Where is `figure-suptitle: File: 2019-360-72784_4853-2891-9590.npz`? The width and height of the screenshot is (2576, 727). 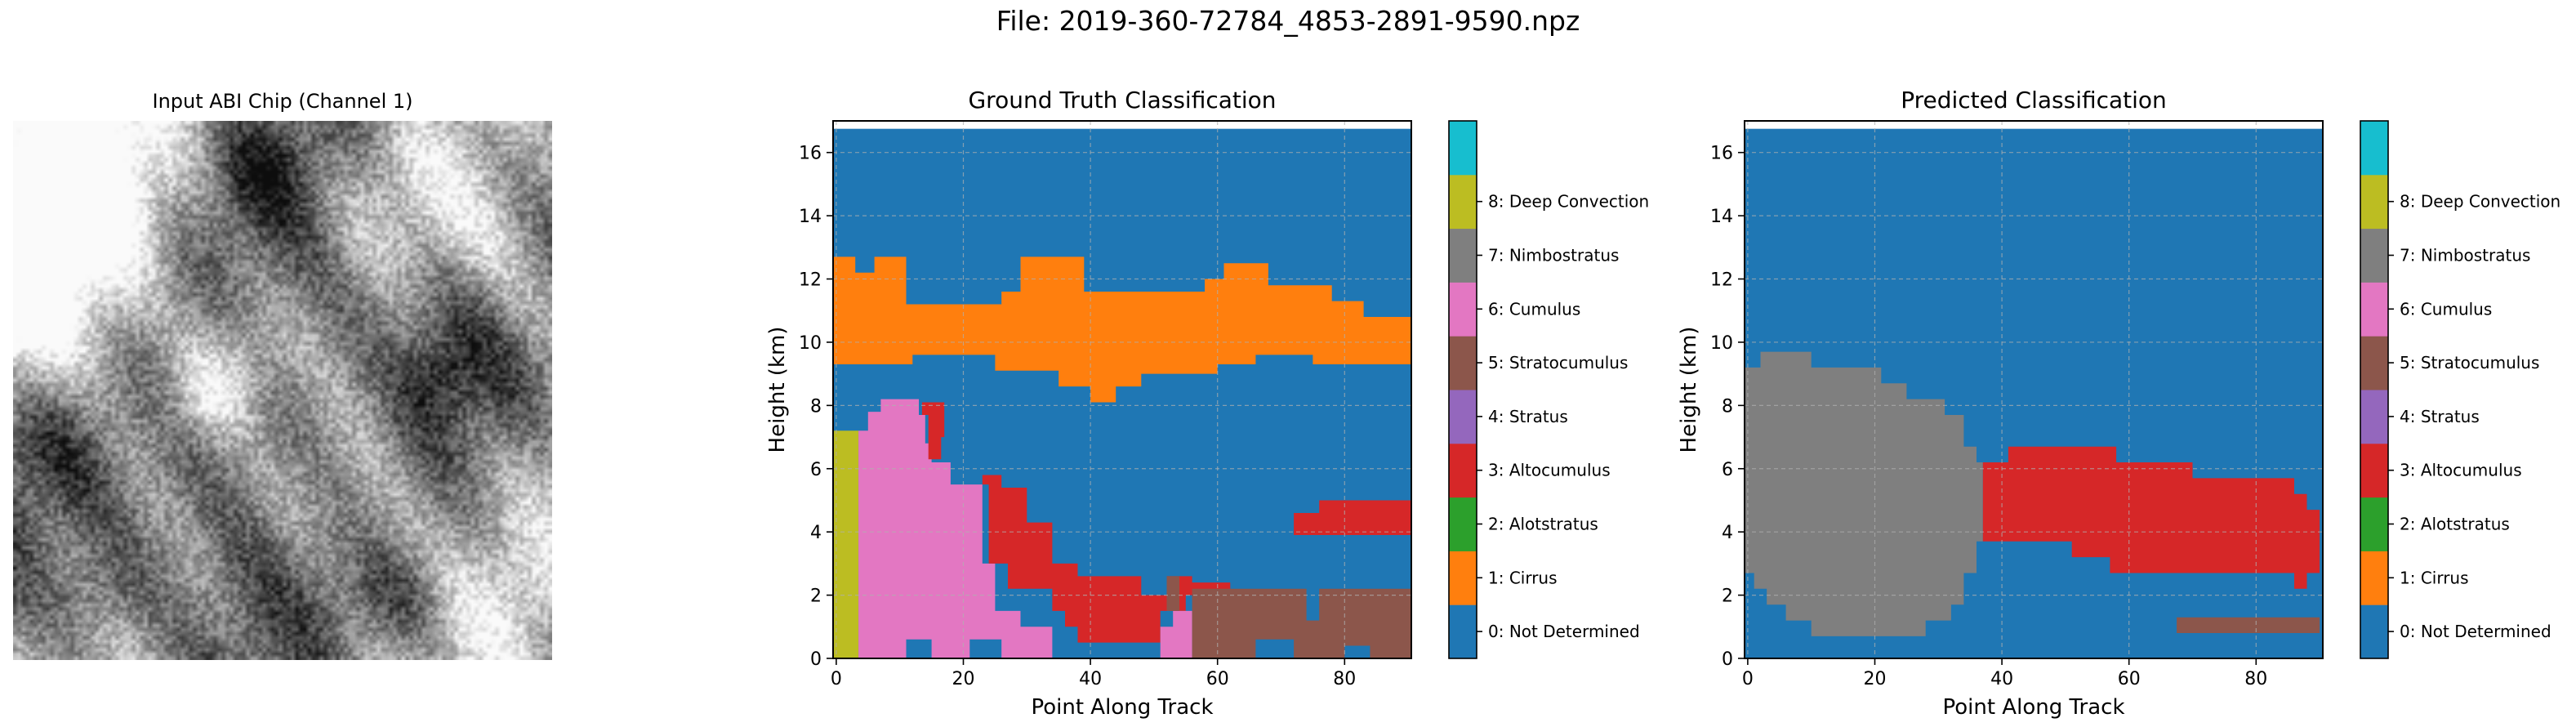
figure-suptitle: File: 2019-360-72784_4853-2891-9590.npz is located at coordinates (1288, 21).